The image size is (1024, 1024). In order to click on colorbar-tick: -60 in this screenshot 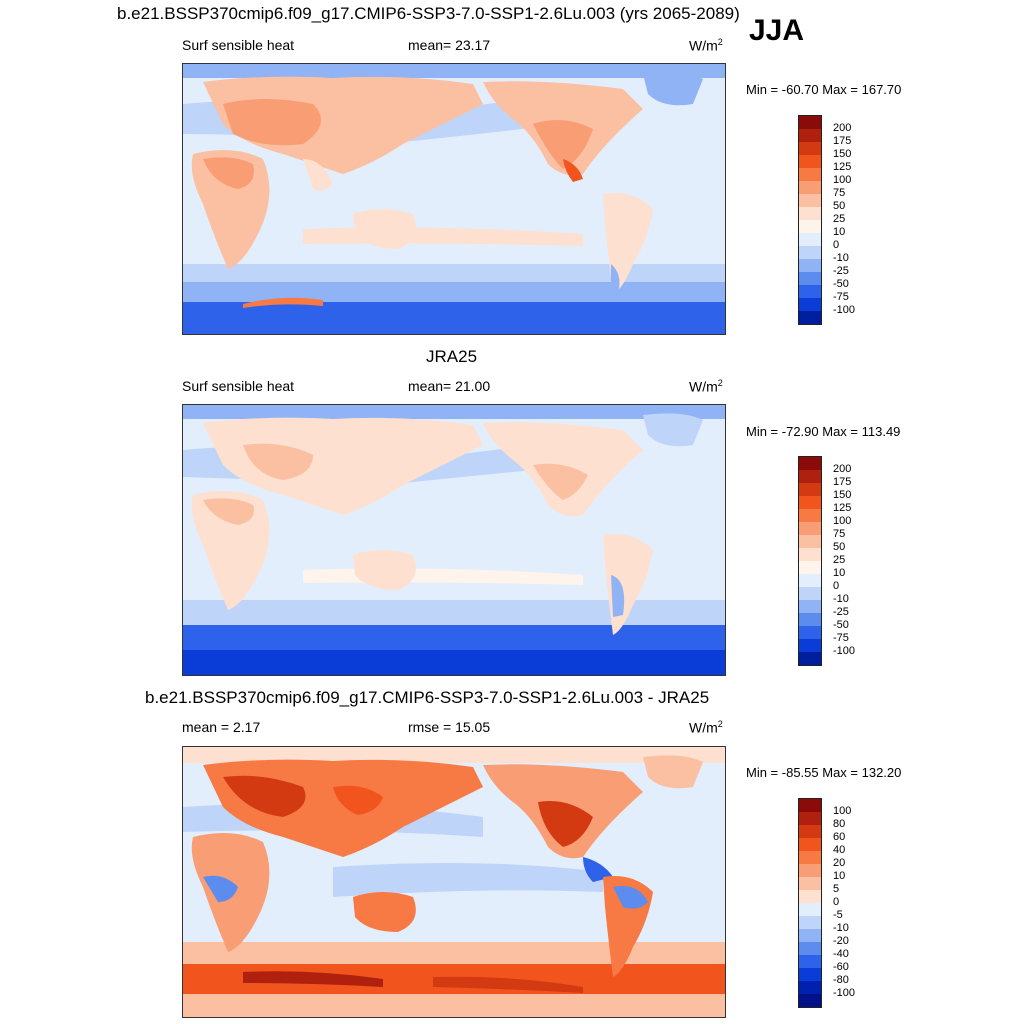, I will do `click(841, 967)`.